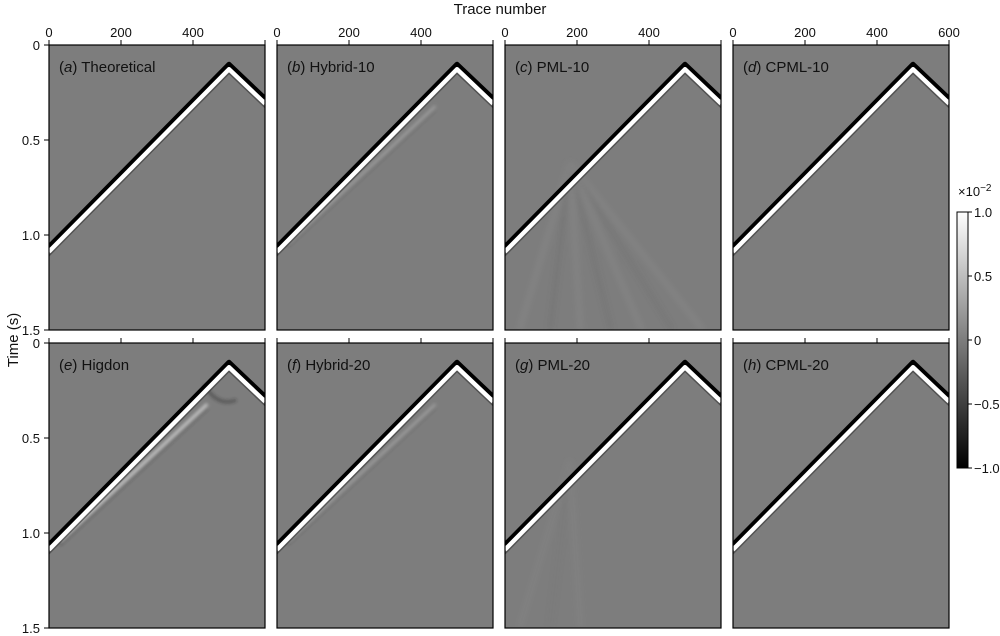  I want to click on colorbar-tick-label: −0.5, so click(987, 404).